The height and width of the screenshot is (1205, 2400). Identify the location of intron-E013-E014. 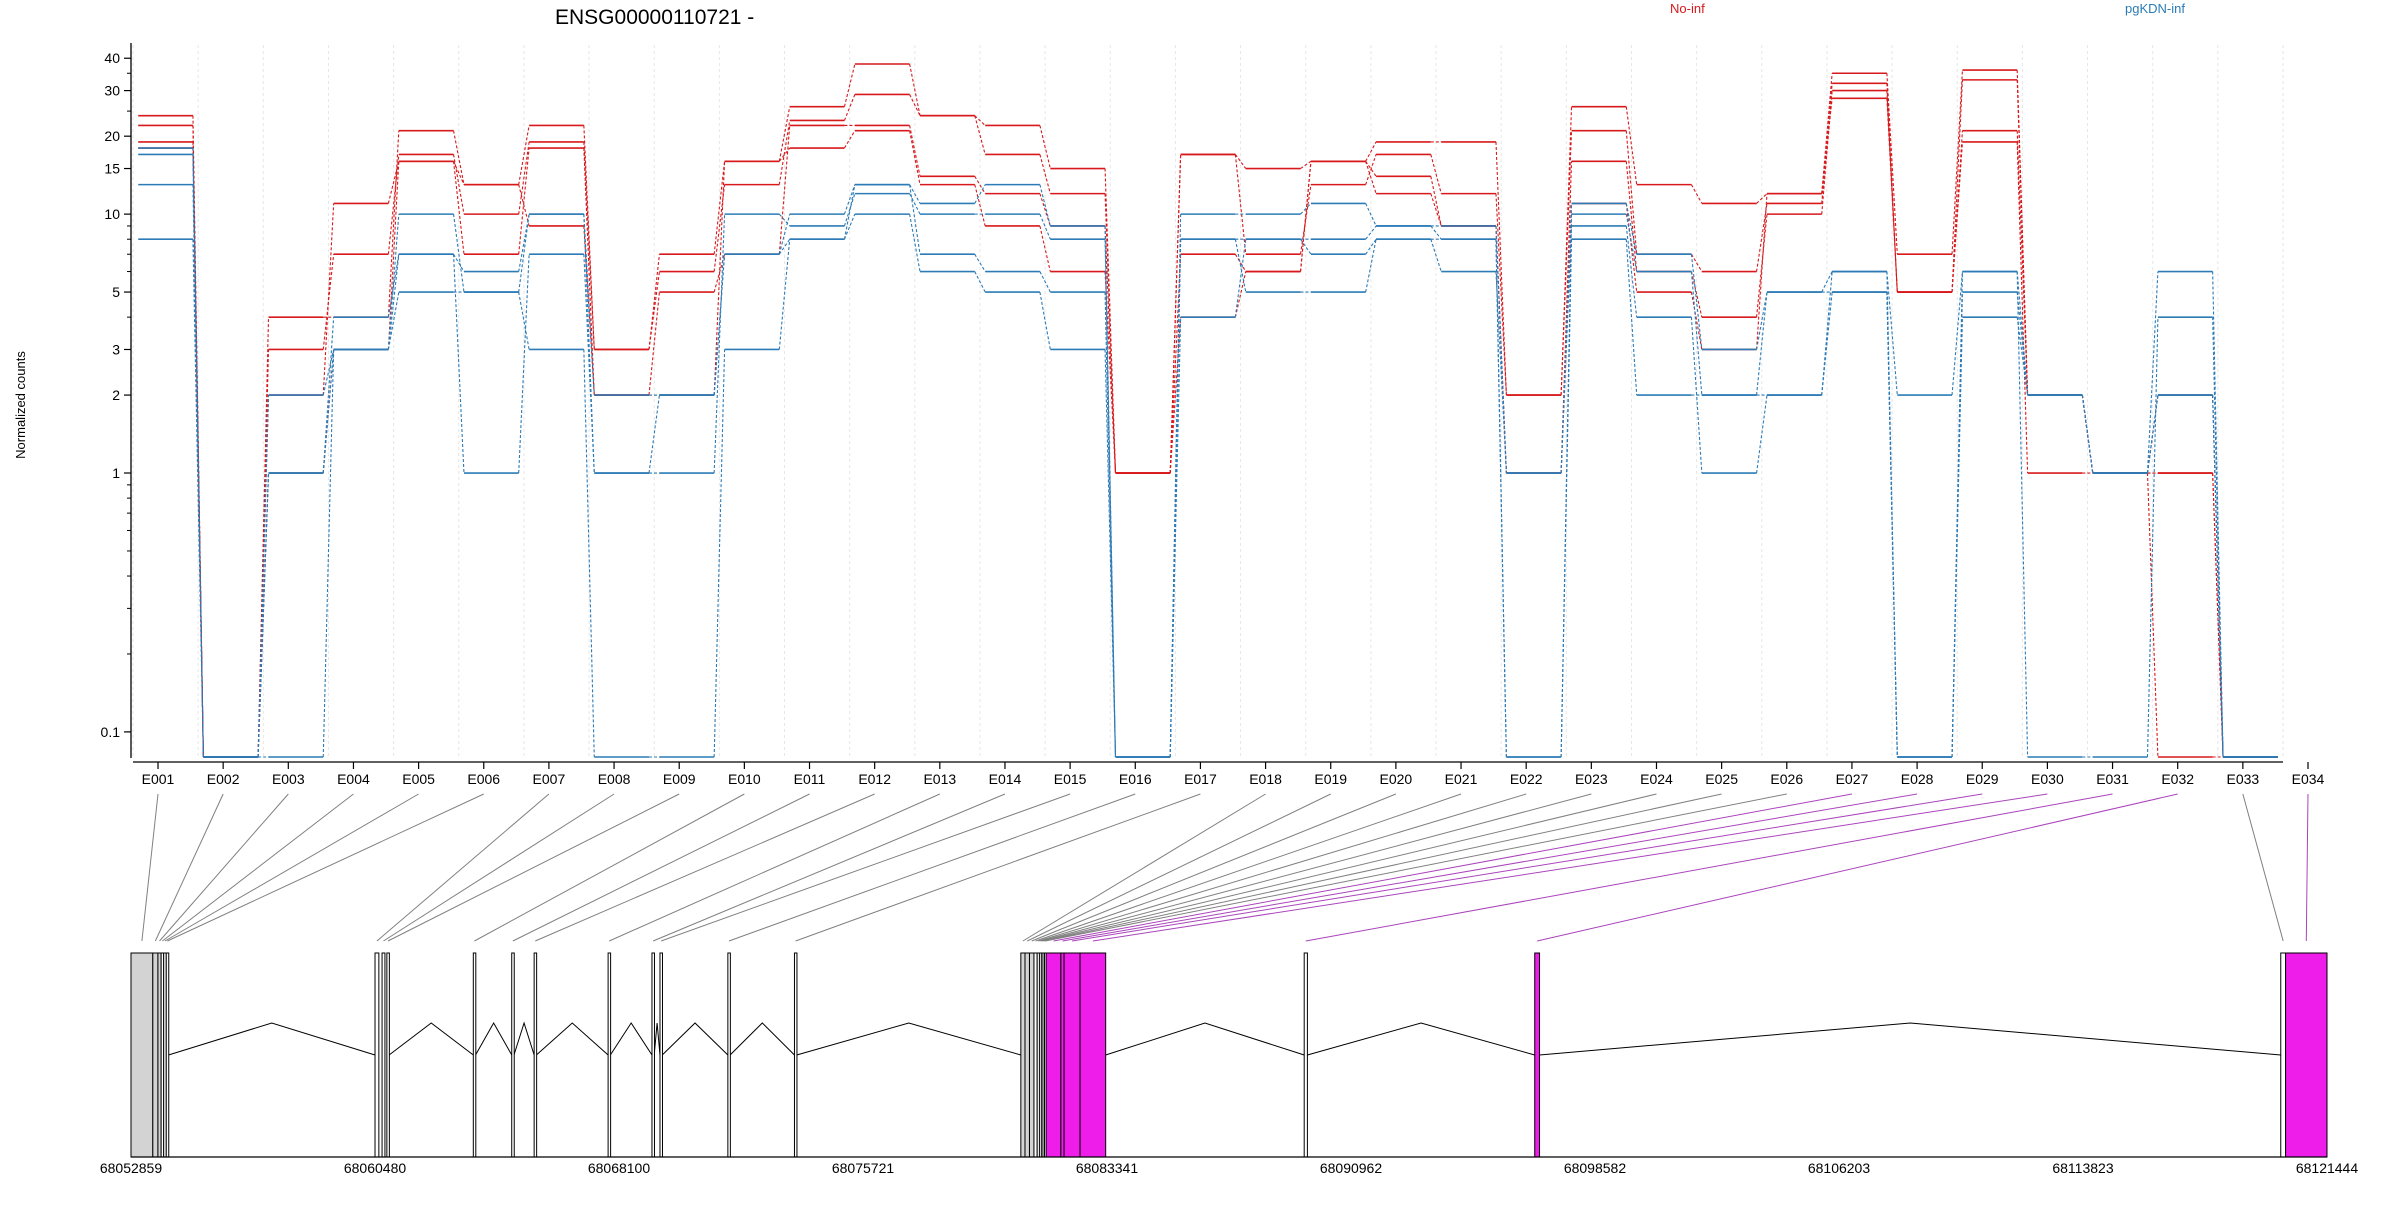
(631, 1039).